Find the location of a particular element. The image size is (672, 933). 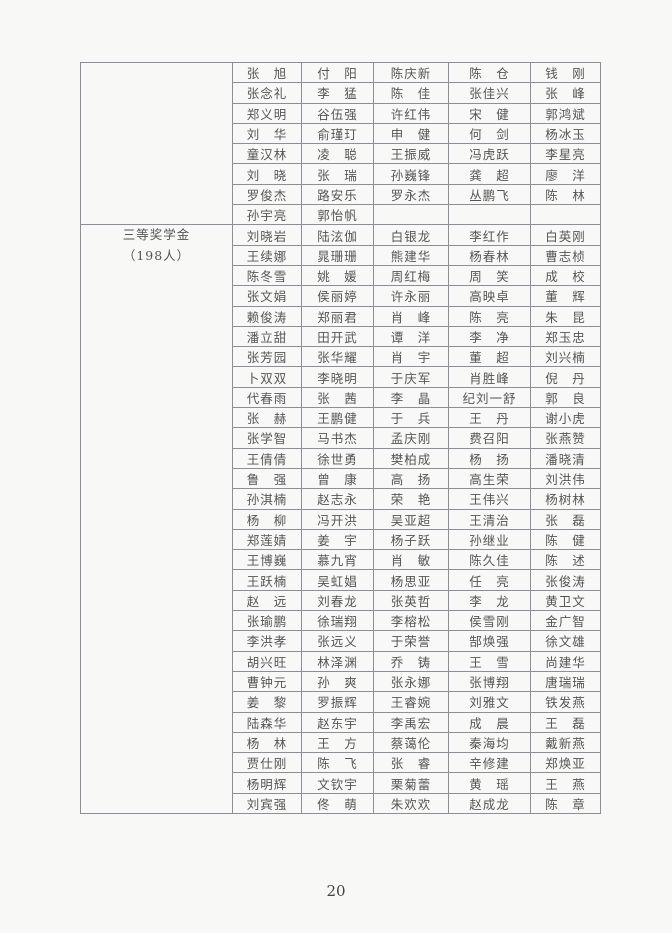

name-cell: 唐瑞瑞 is located at coordinates (565, 681).